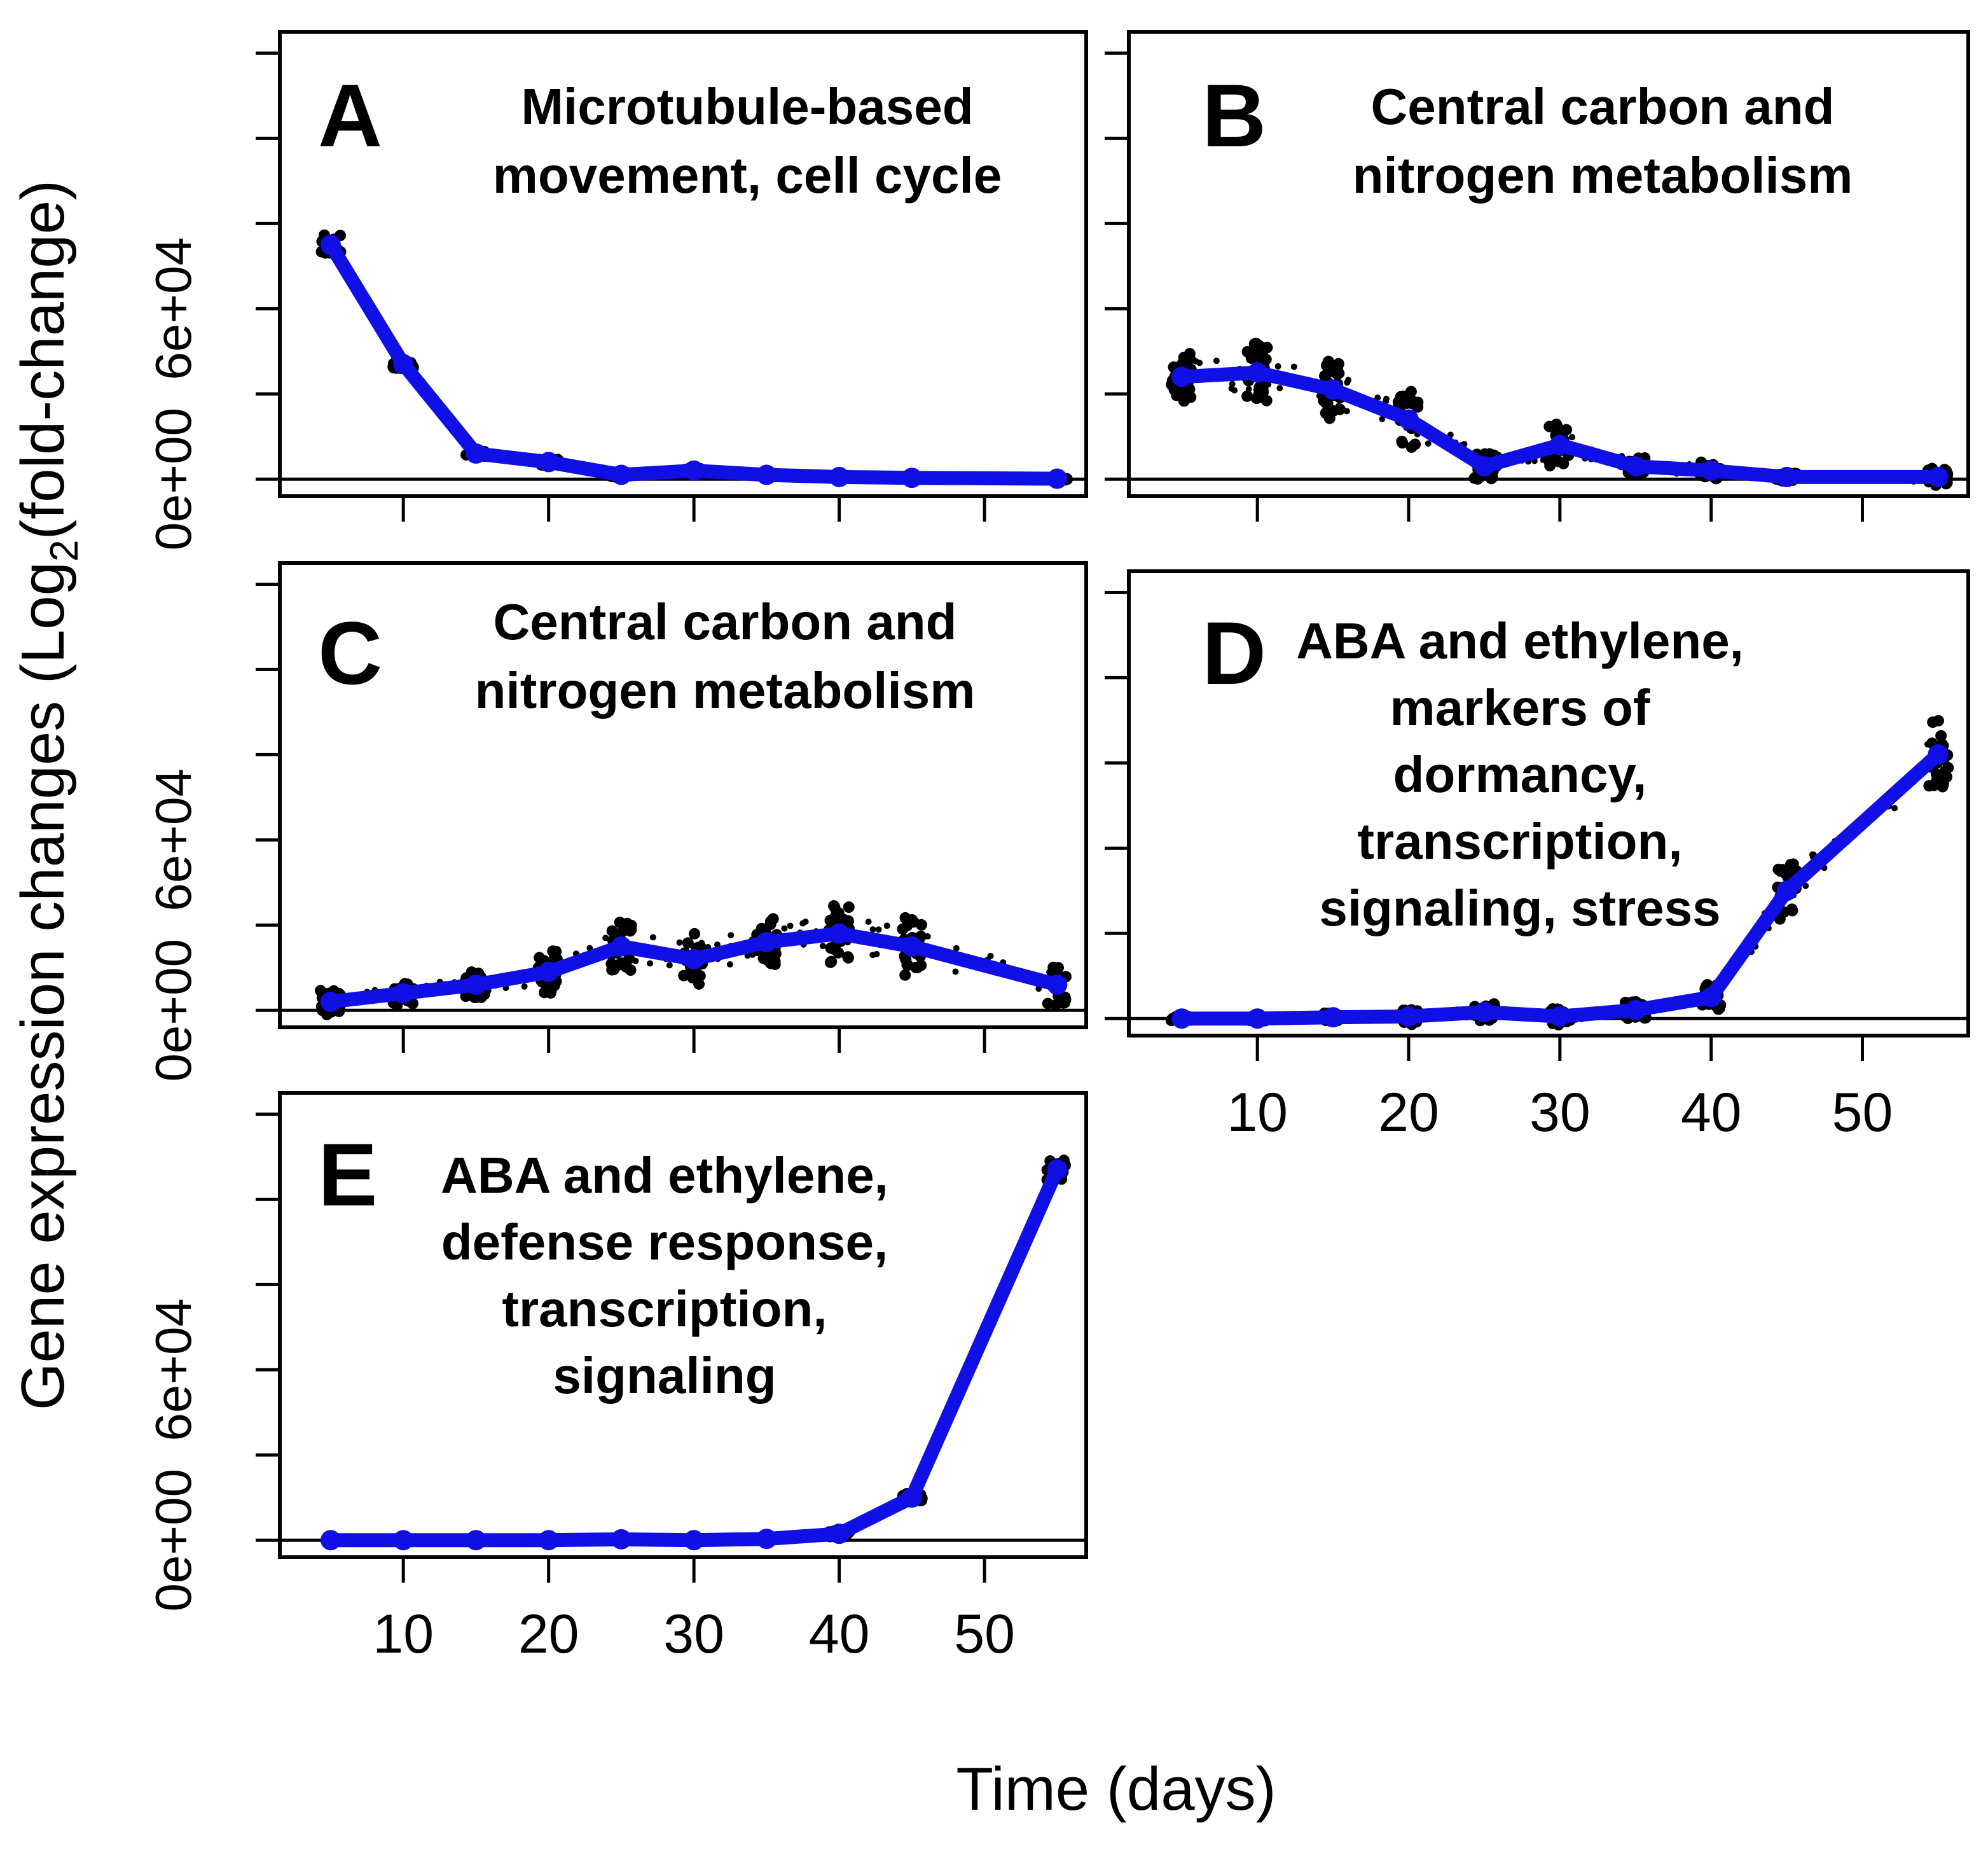  What do you see at coordinates (1560, 1112) in the screenshot?
I see `x-tick-label: 30` at bounding box center [1560, 1112].